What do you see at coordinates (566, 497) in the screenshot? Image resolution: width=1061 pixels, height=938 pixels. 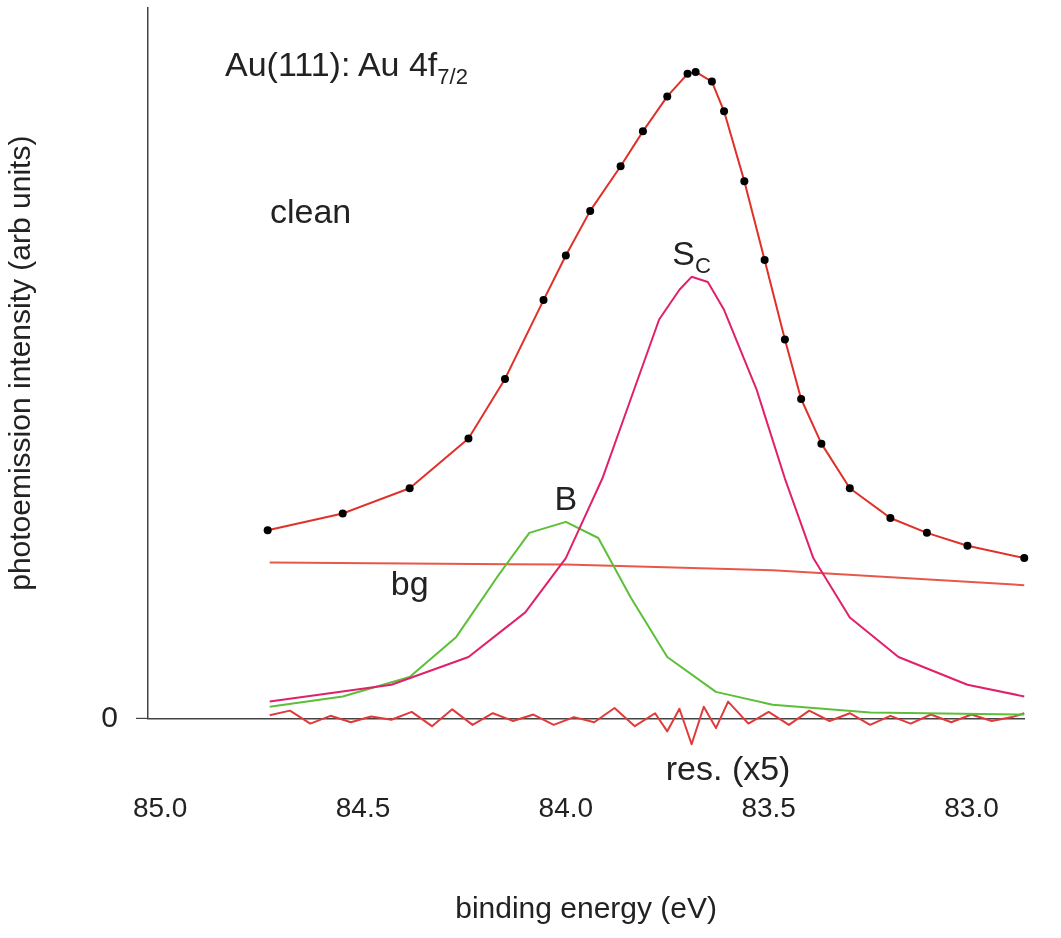 I see `series-label: B` at bounding box center [566, 497].